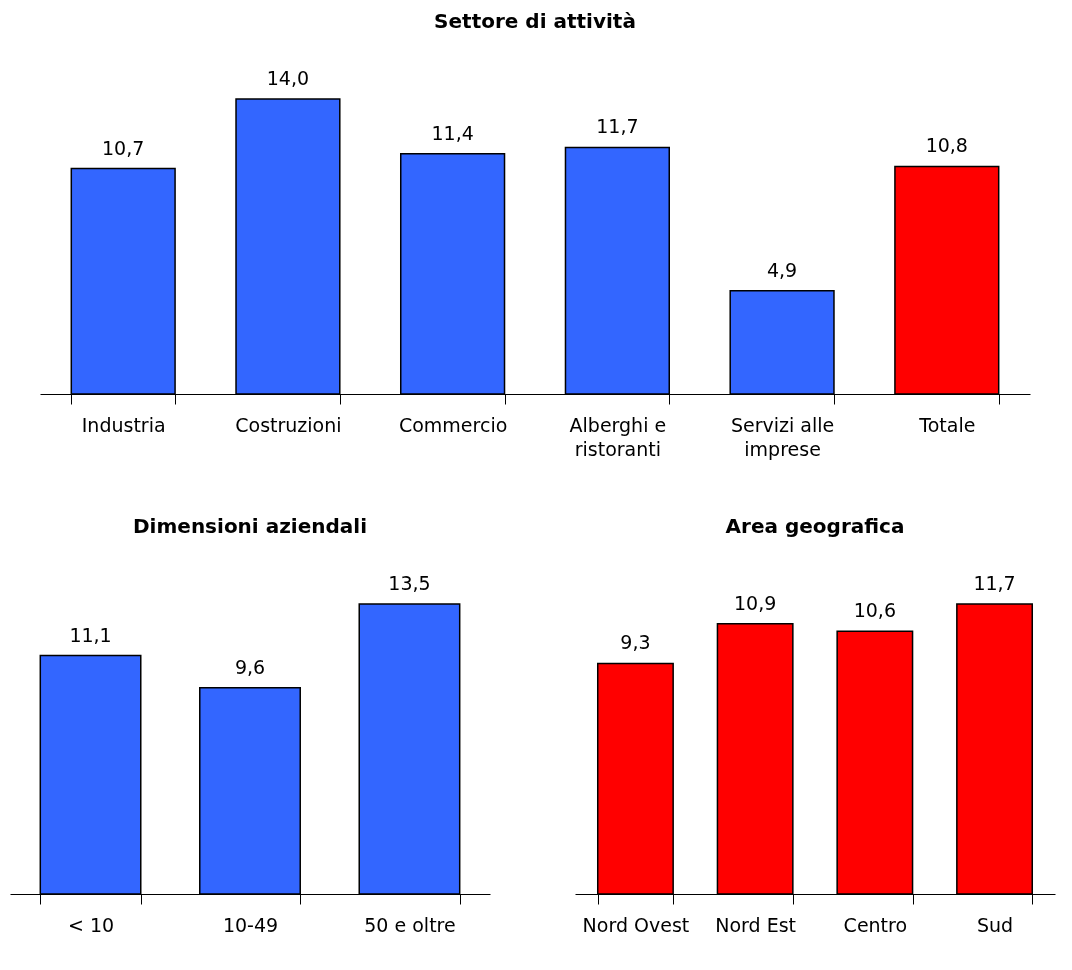  I want to click on x-tick-label: Commercio, so click(453, 424).